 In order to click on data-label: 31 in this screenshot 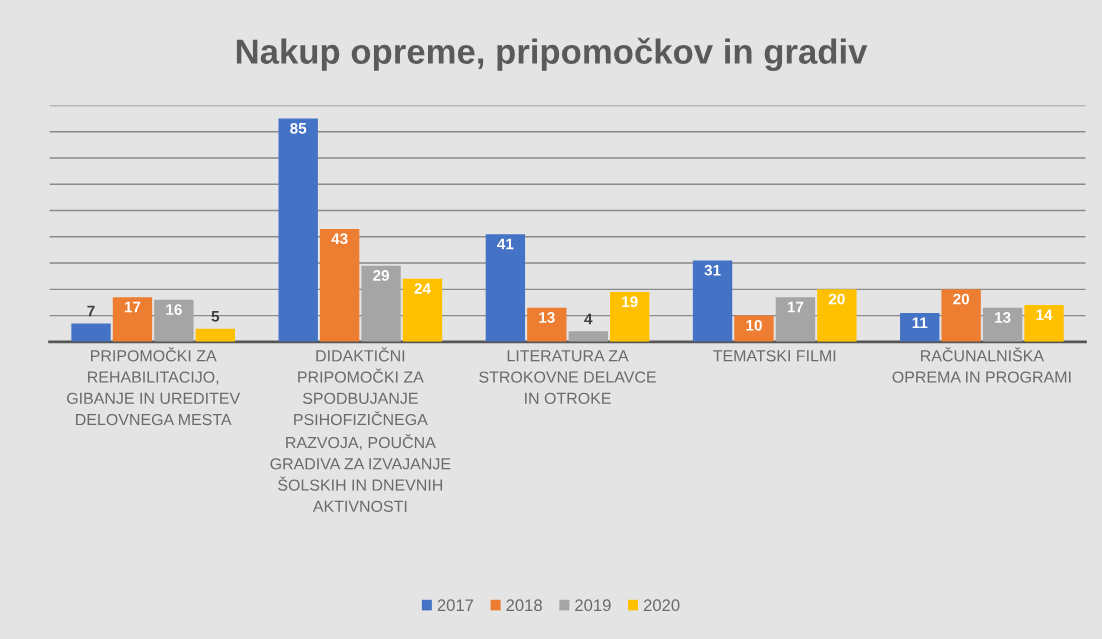, I will do `click(712, 270)`.